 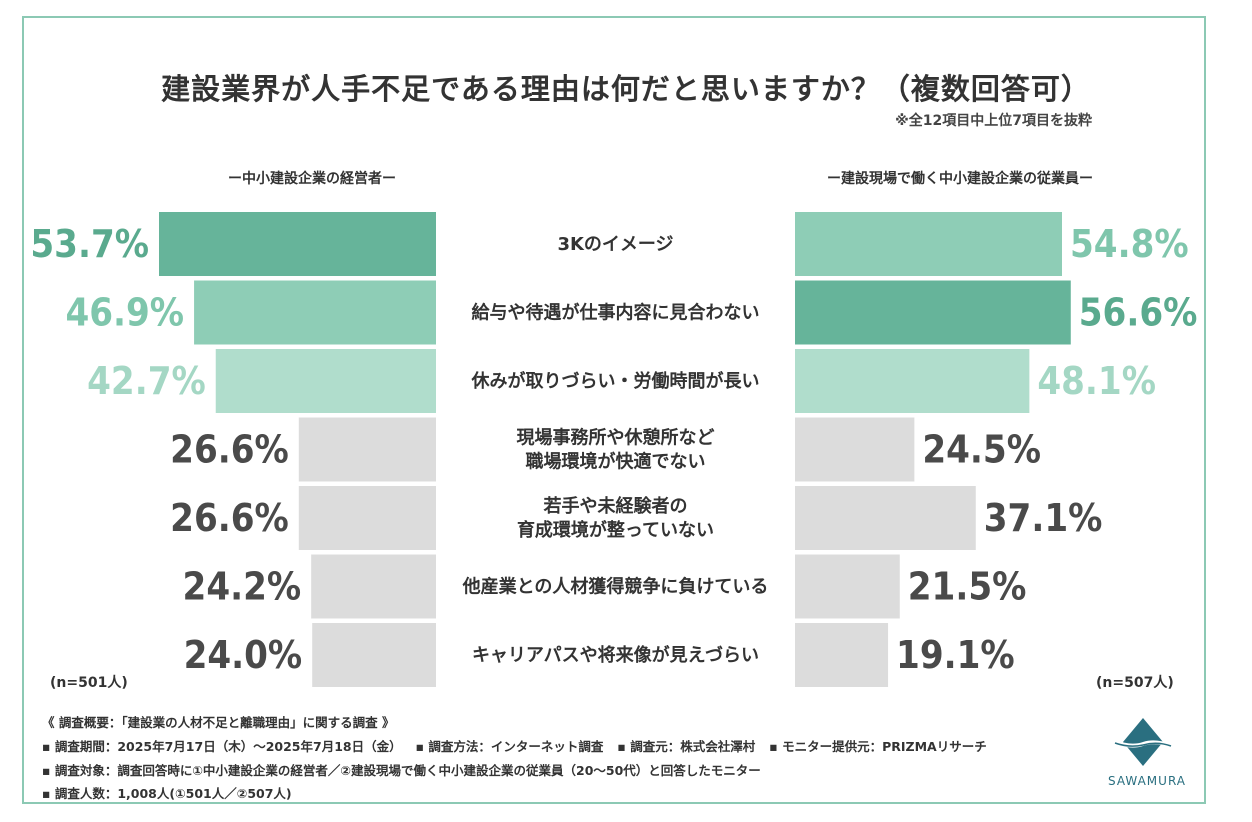 I want to click on right-value-label-1: 54.8%, so click(x=1129, y=244).